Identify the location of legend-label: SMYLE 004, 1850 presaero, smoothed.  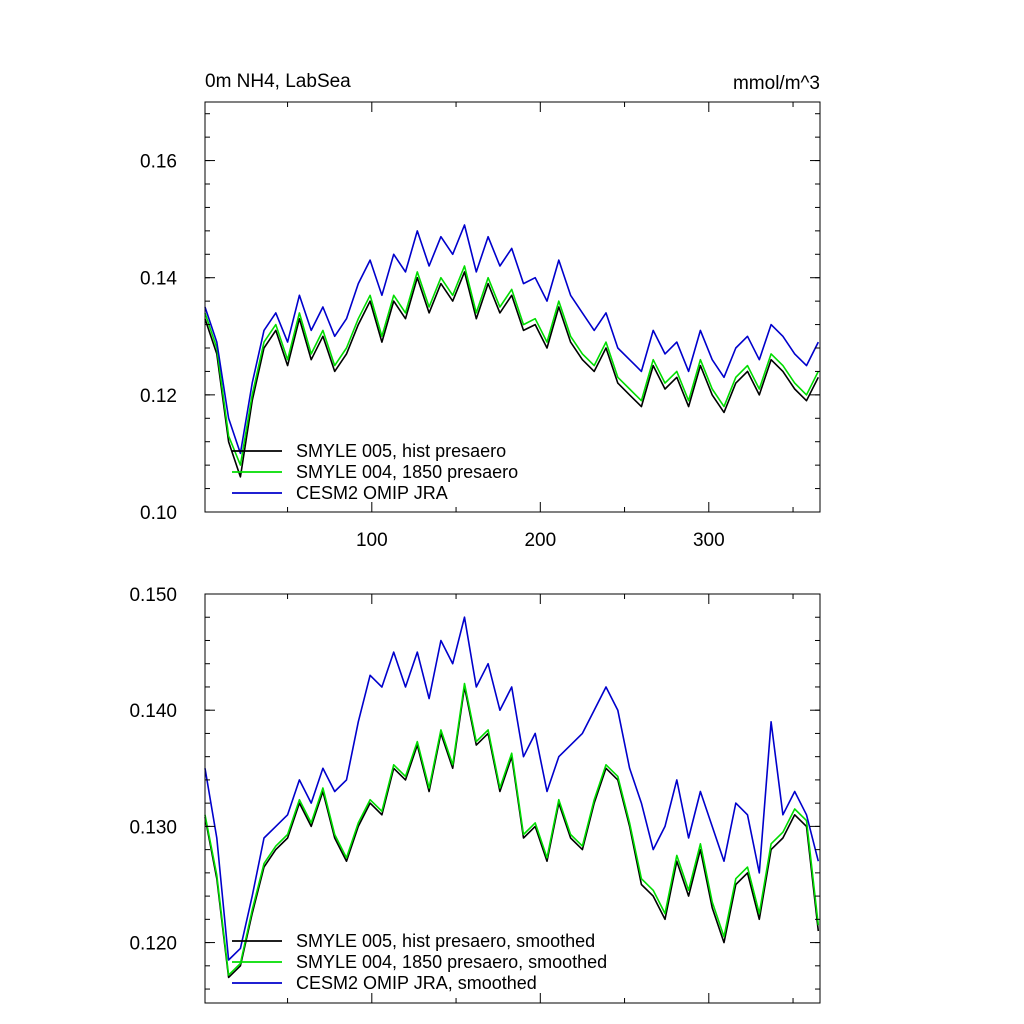
(451, 962).